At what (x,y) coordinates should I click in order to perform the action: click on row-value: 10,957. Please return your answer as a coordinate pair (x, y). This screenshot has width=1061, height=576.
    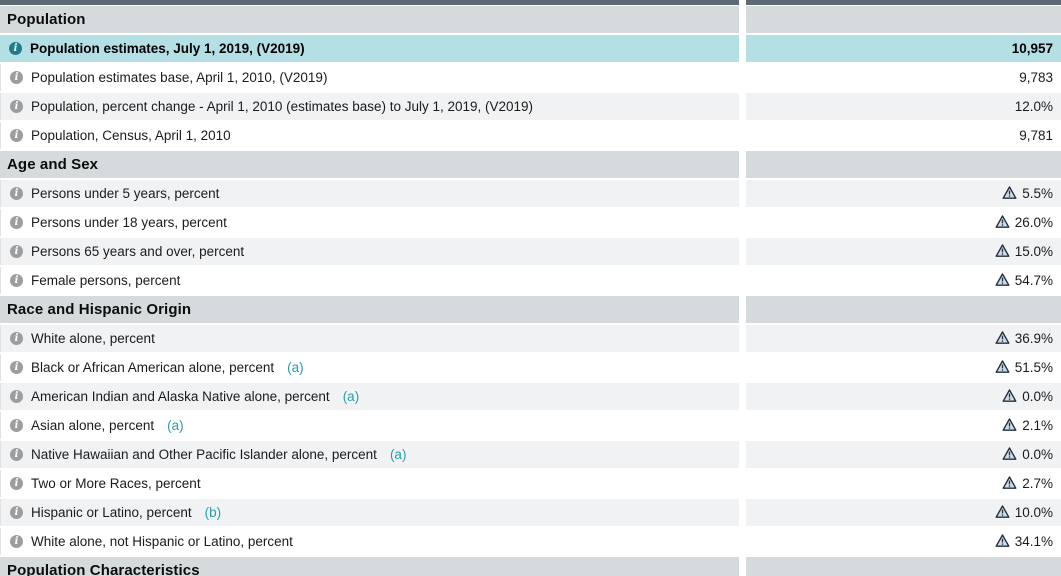
    Looking at the image, I should click on (1032, 48).